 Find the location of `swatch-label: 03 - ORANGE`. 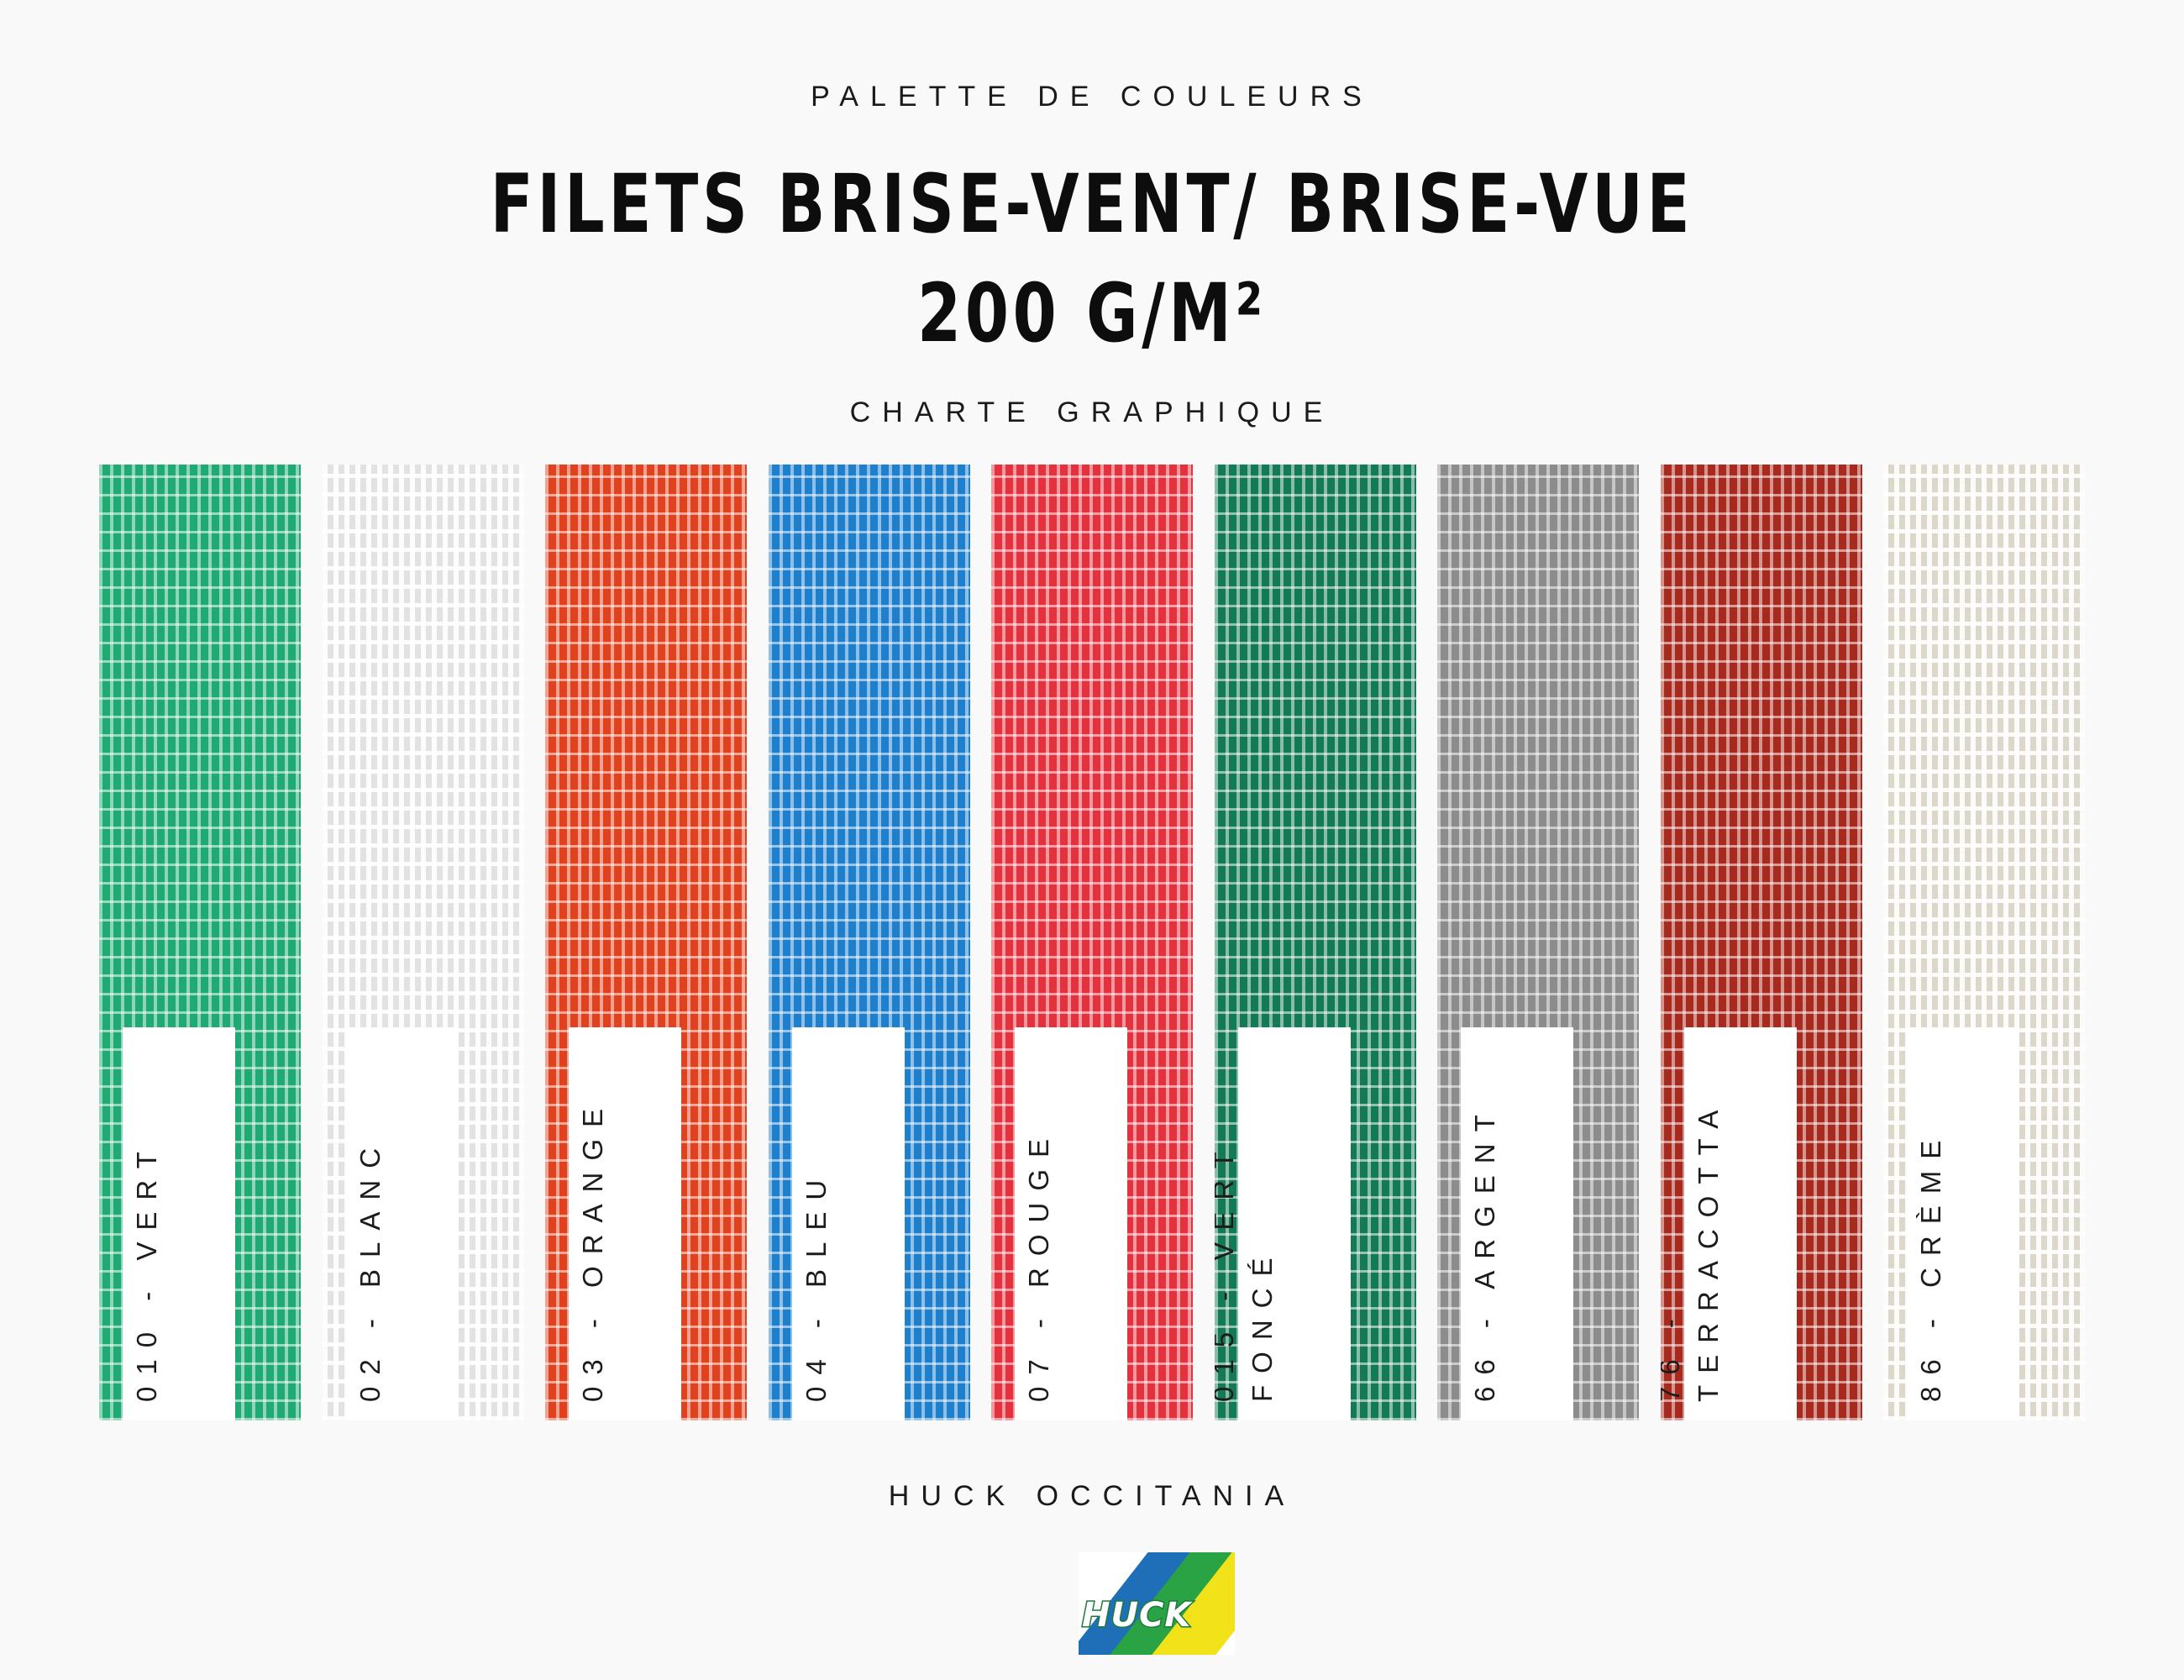

swatch-label: 03 - ORANGE is located at coordinates (592, 1249).